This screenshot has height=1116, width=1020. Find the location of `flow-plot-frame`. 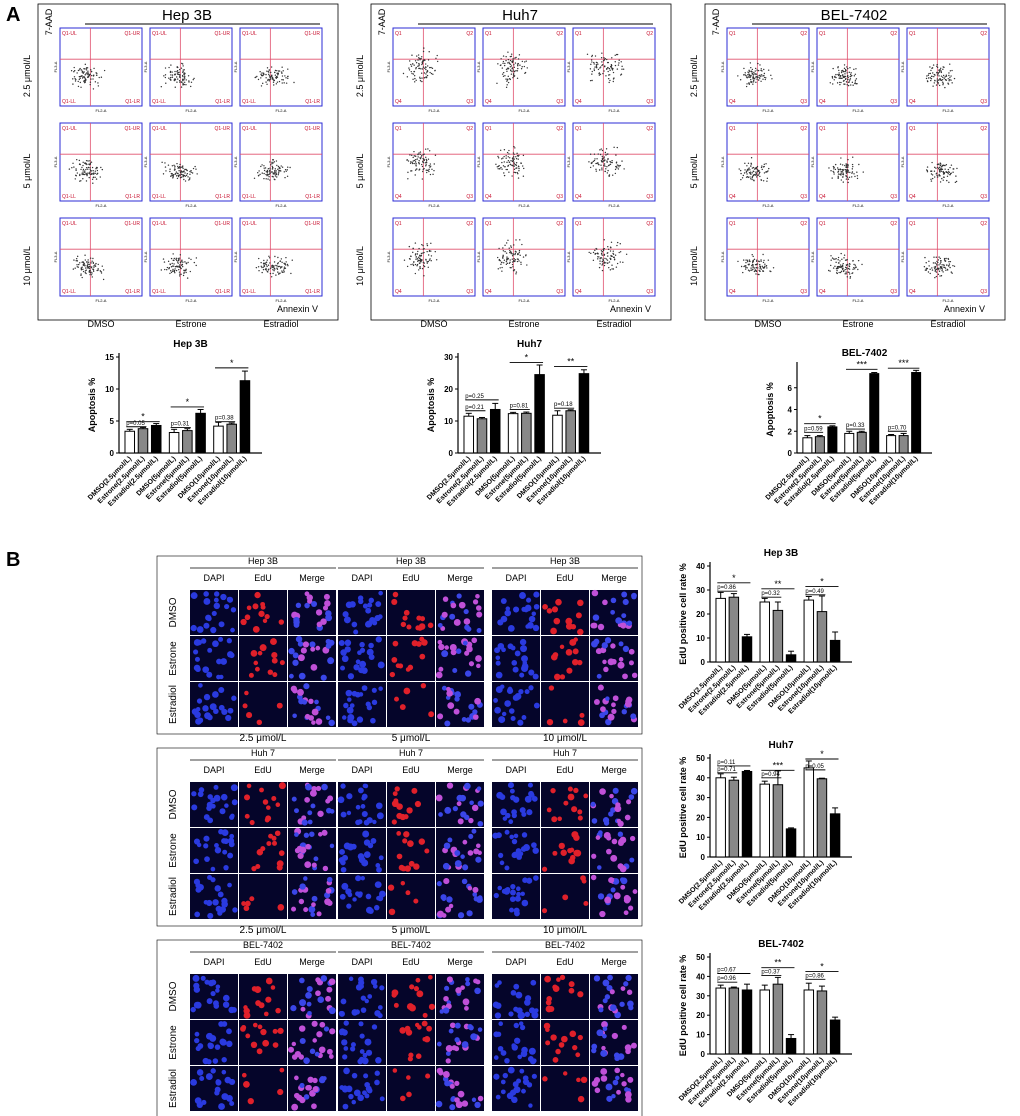

flow-plot-frame is located at coordinates (434, 162).